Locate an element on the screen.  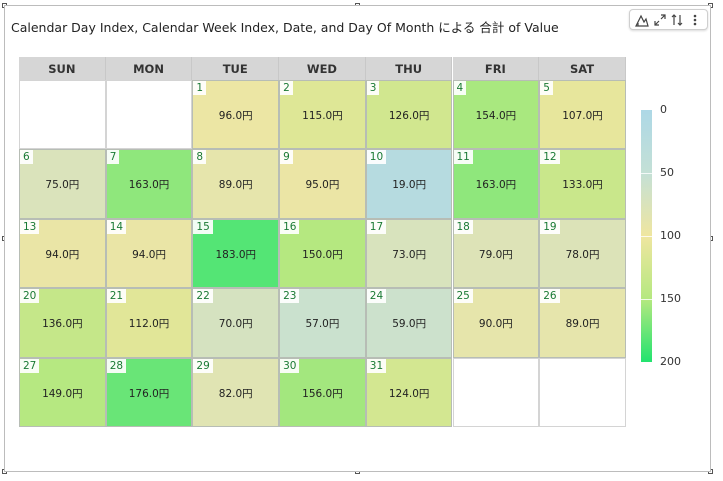
day-number: 12 is located at coordinates (550, 157).